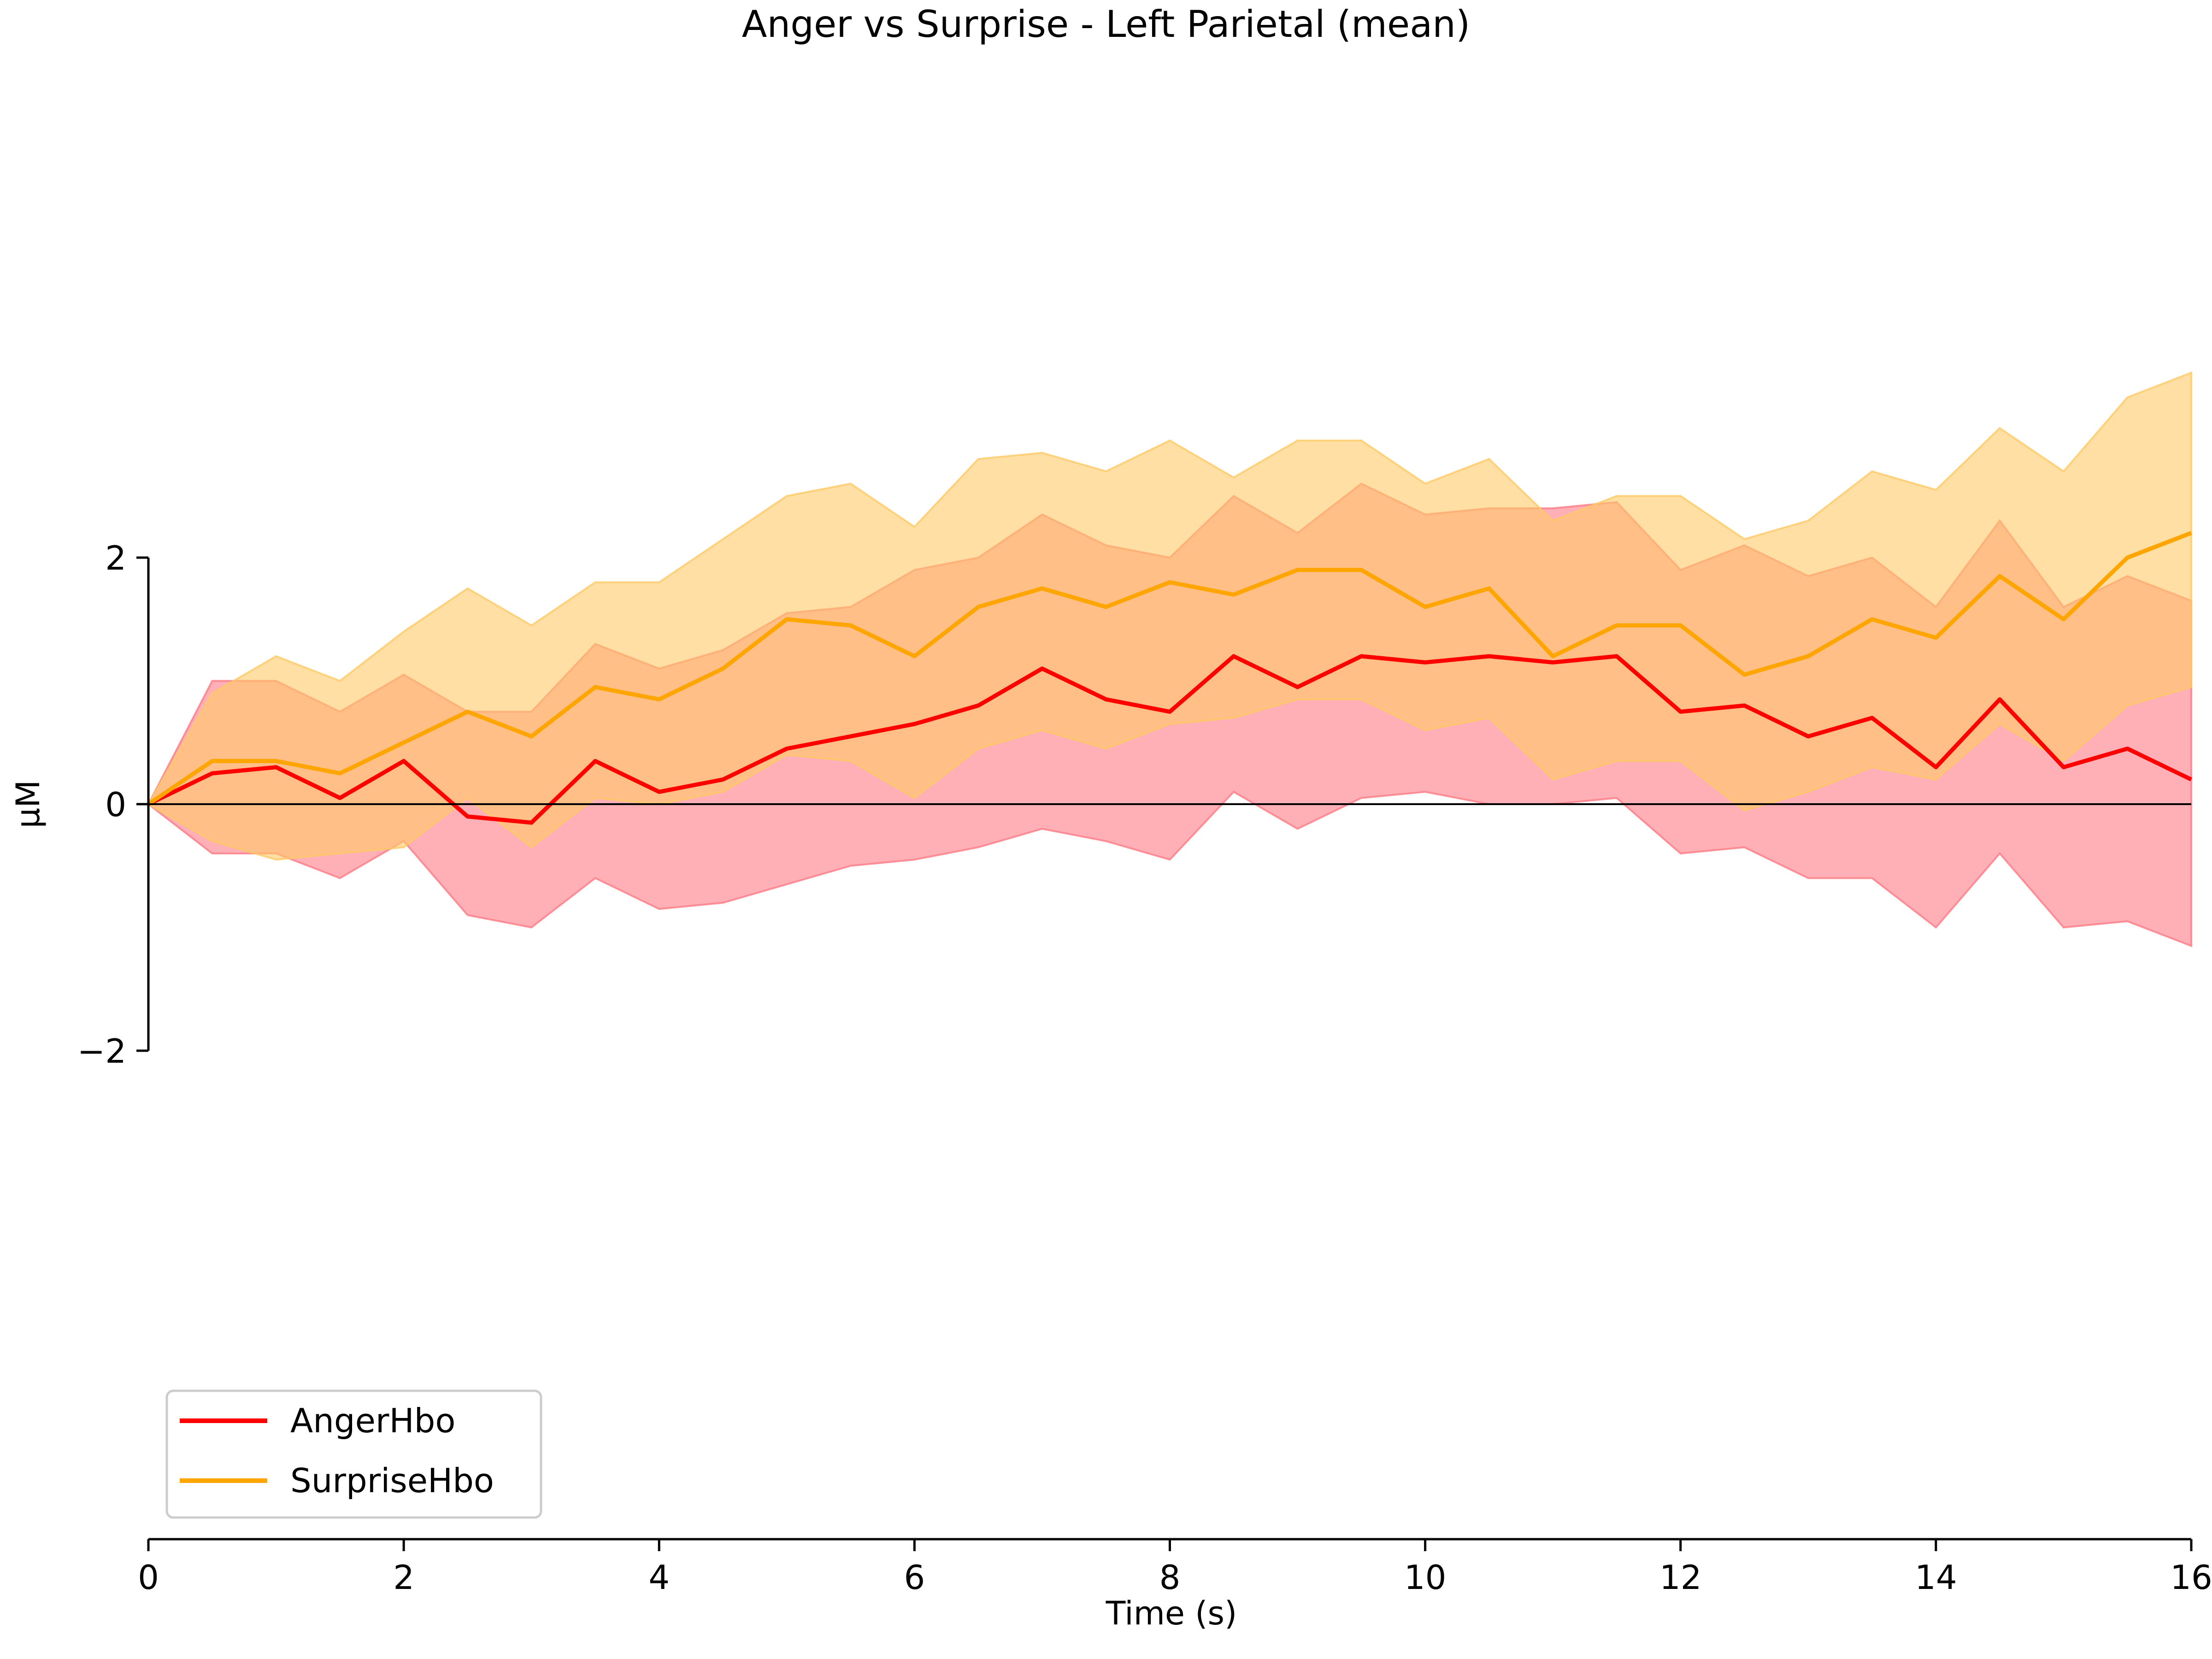 This screenshot has width=2212, height=1659. I want to click on y-tick-label: 2, so click(115, 558).